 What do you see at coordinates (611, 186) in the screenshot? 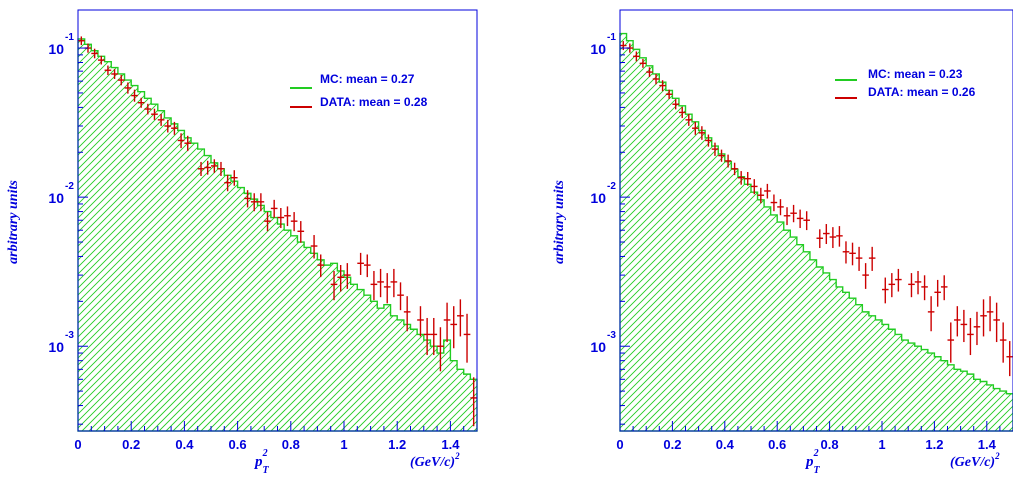
I see `y-tick-exponent: -2` at bounding box center [611, 186].